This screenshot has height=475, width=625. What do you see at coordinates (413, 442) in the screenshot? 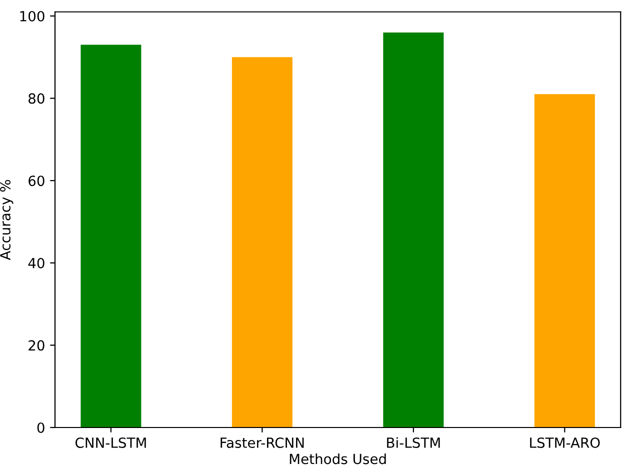
I see `x-tick-label: Bi-LSTM` at bounding box center [413, 442].